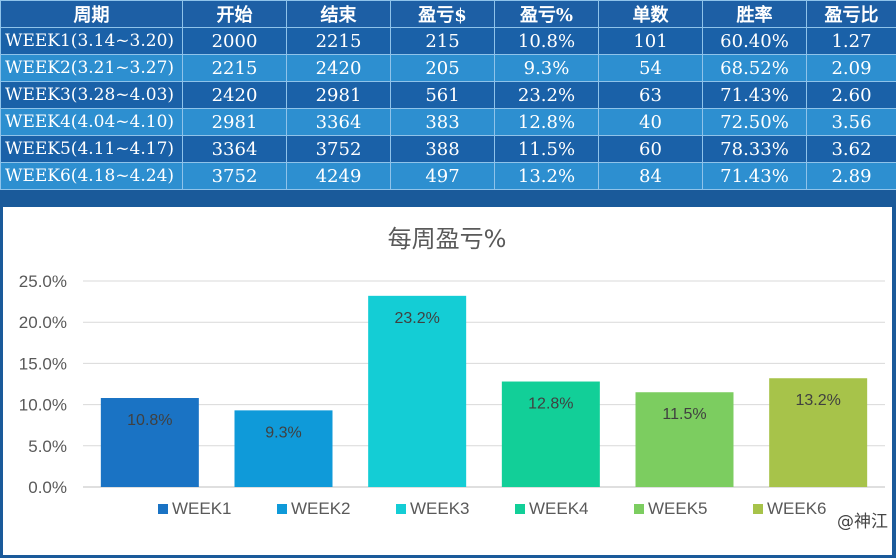  What do you see at coordinates (234, 149) in the screenshot?
I see `cell-start: 3364` at bounding box center [234, 149].